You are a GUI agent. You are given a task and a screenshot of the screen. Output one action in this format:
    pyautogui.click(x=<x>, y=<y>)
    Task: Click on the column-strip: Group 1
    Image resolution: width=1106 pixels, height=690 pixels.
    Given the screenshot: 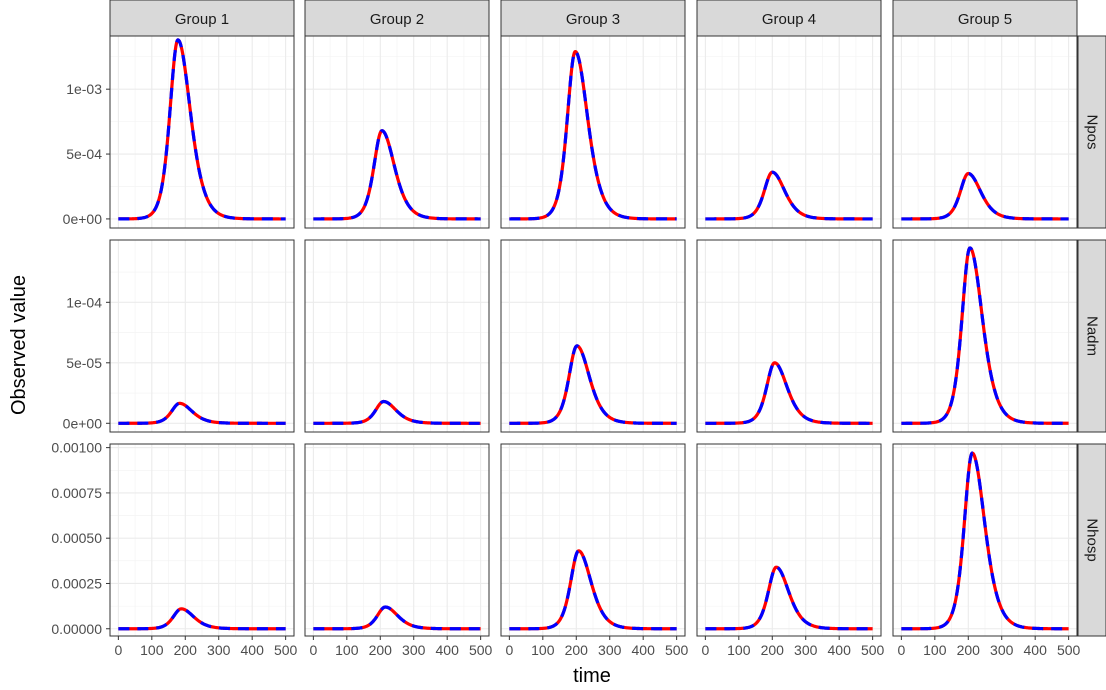 What is the action you would take?
    pyautogui.click(x=202, y=18)
    